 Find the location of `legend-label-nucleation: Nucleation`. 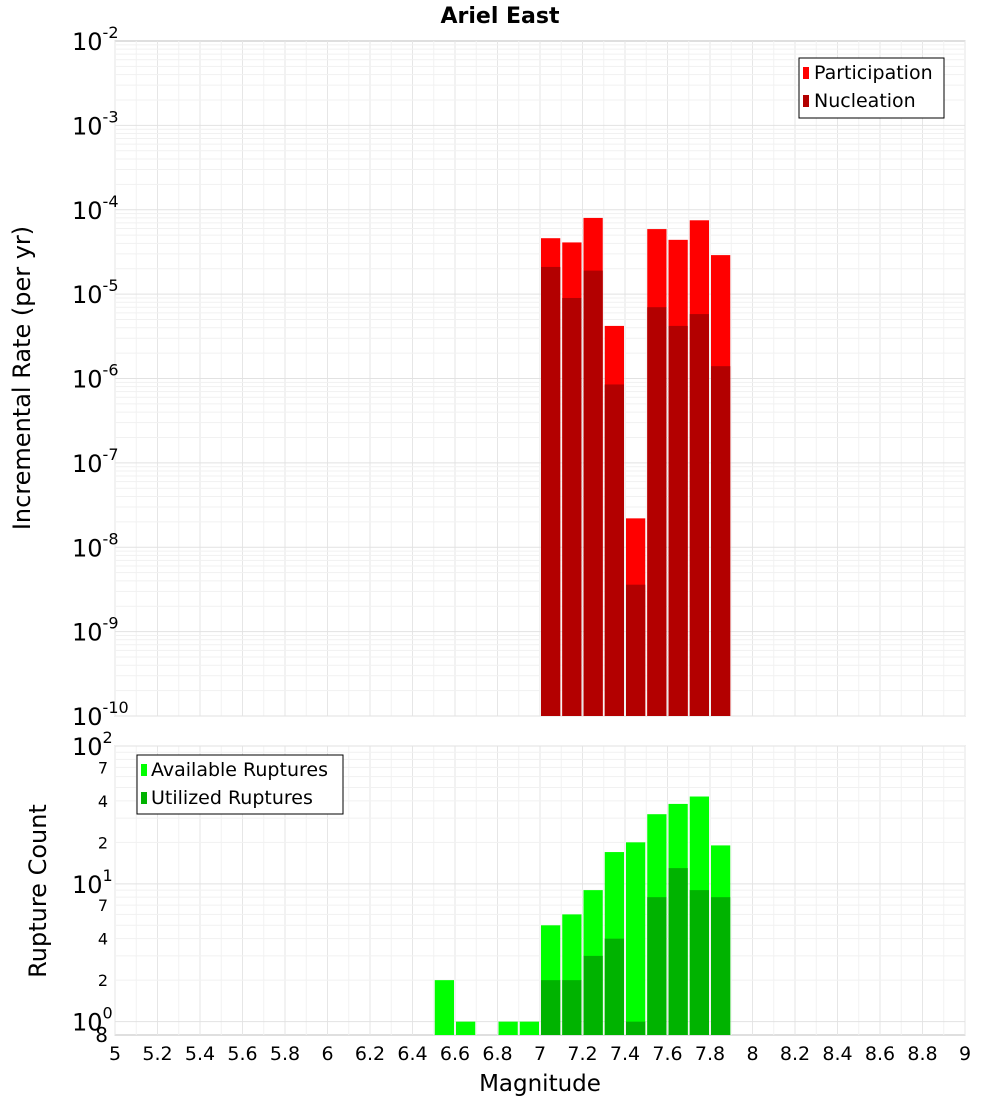

legend-label-nucleation: Nucleation is located at coordinates (865, 101).